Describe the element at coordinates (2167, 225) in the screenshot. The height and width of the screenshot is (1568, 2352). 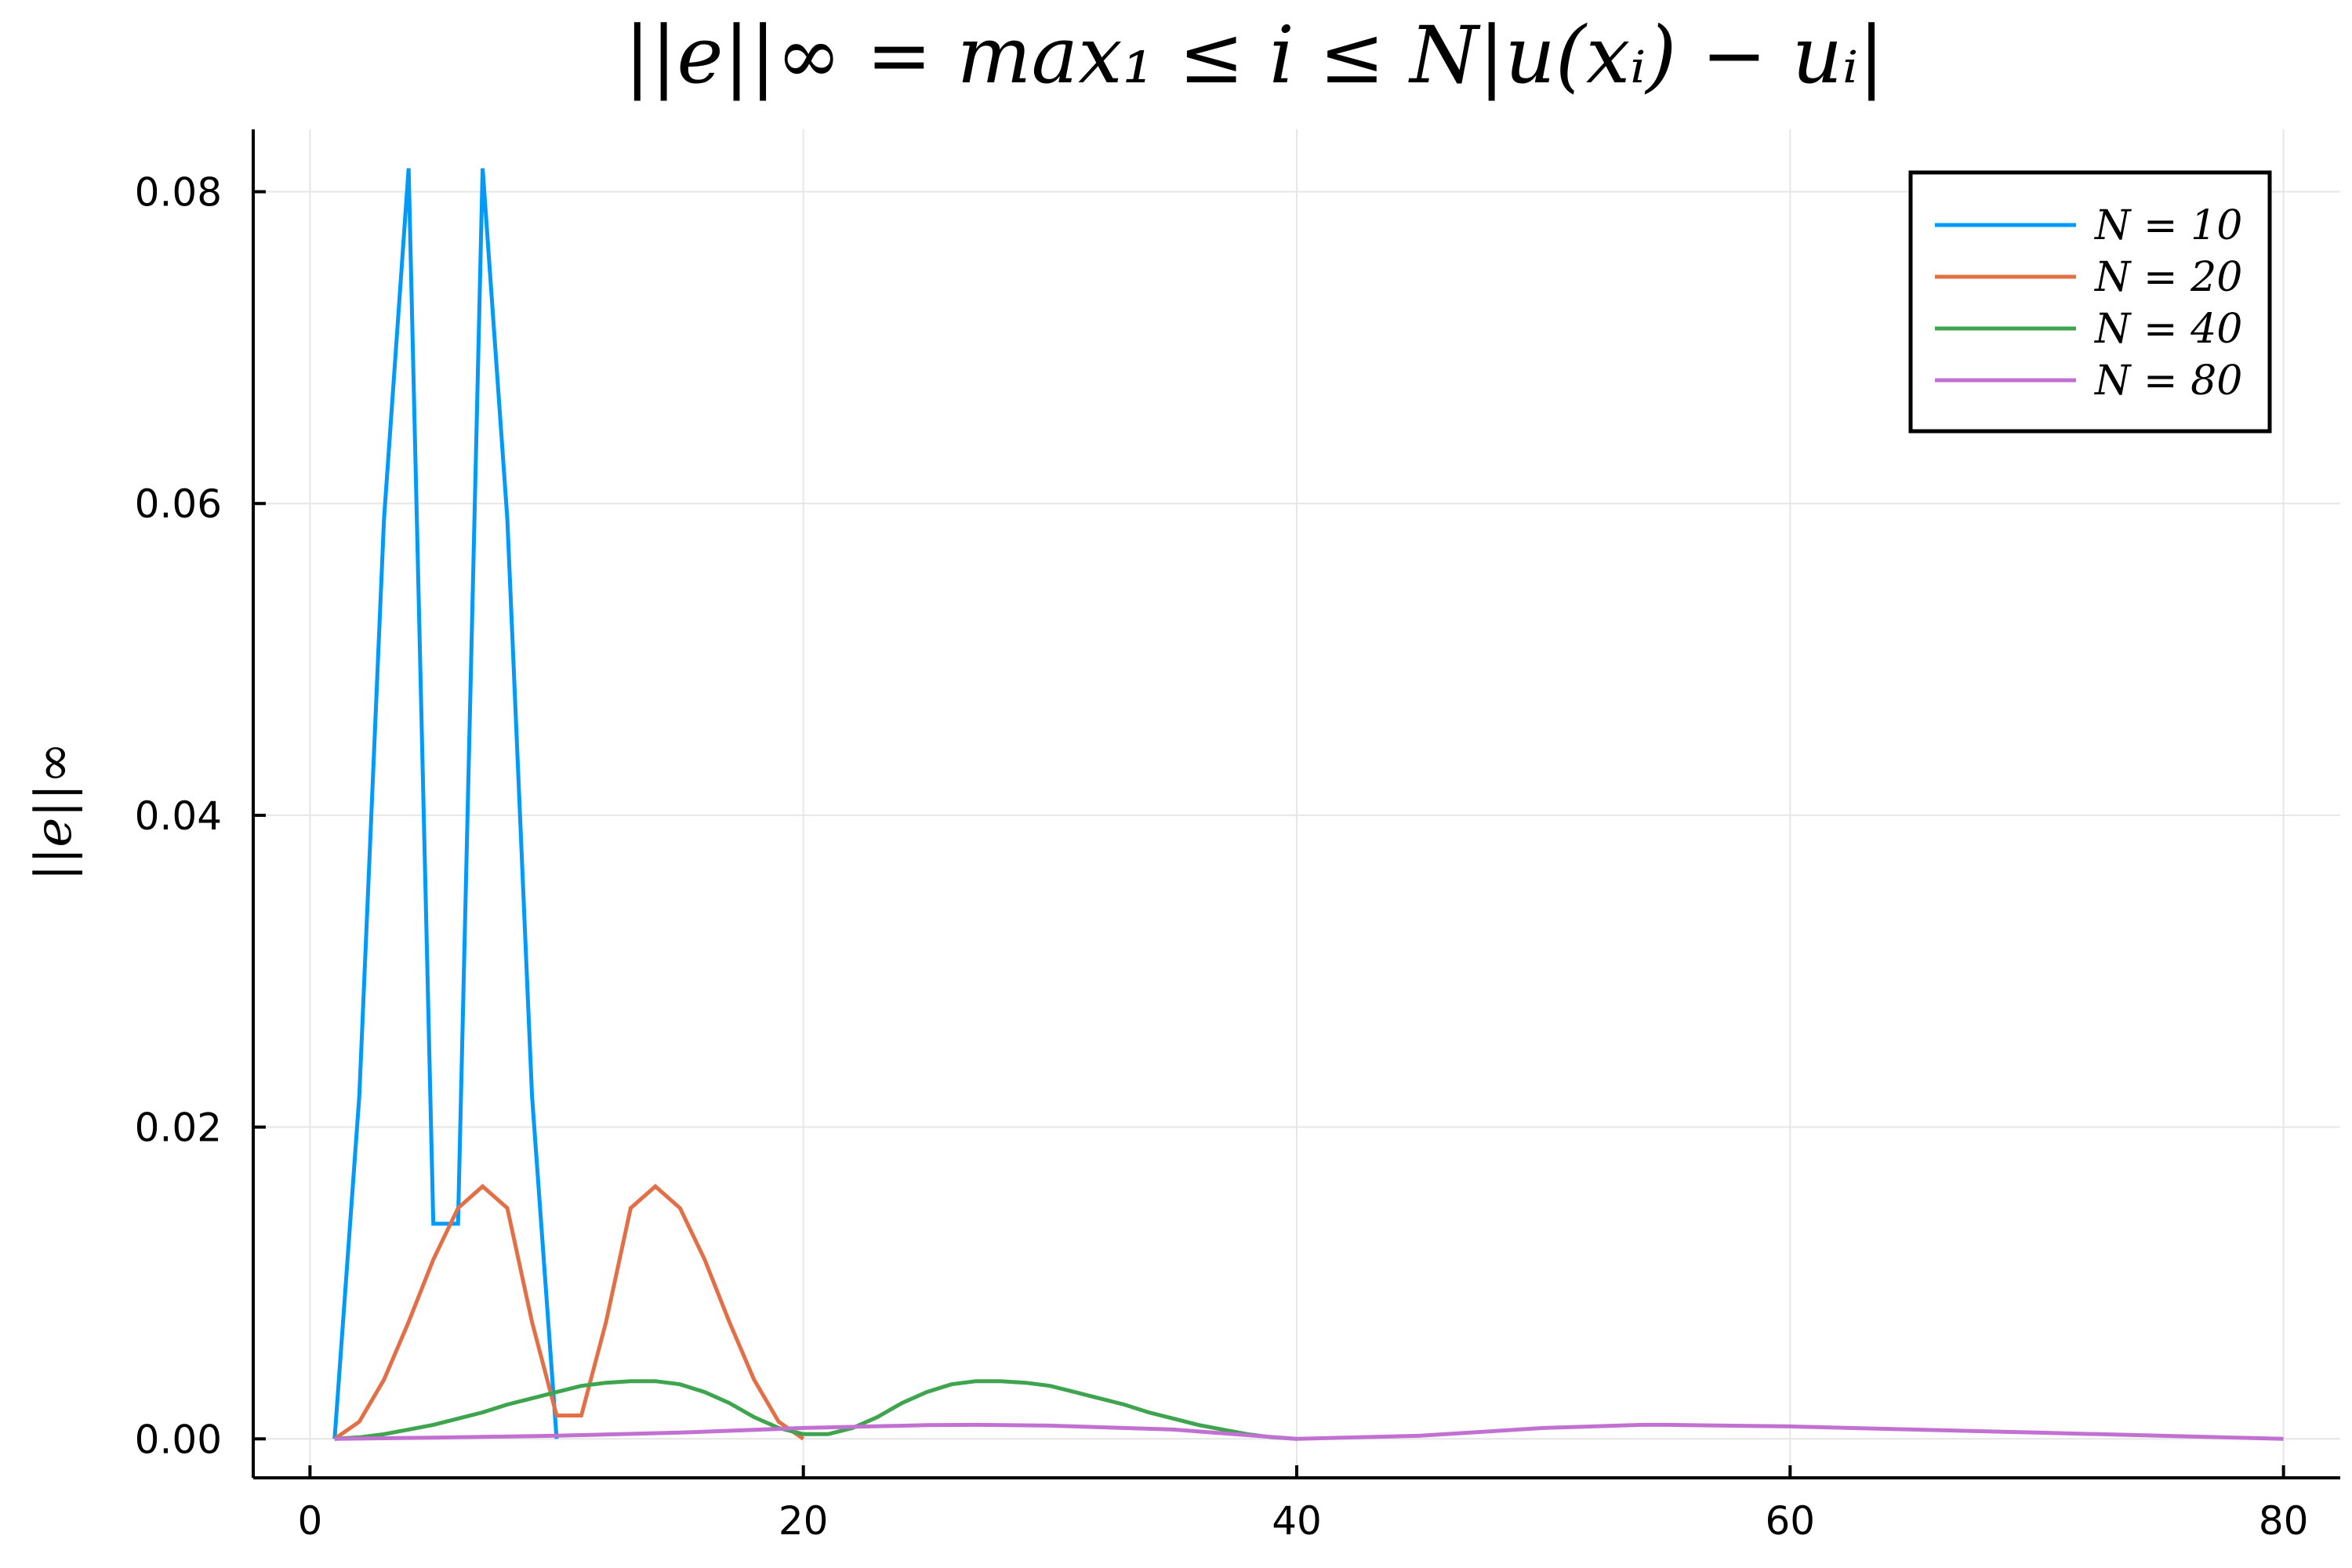
I see `legend-label: N = 10` at that location.